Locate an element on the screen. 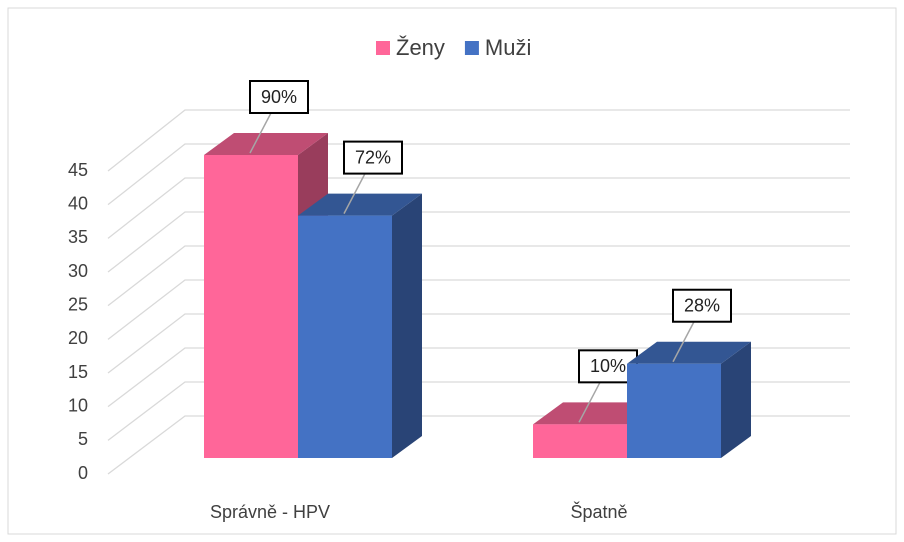  y-tick-label: 25 is located at coordinates (78, 304).